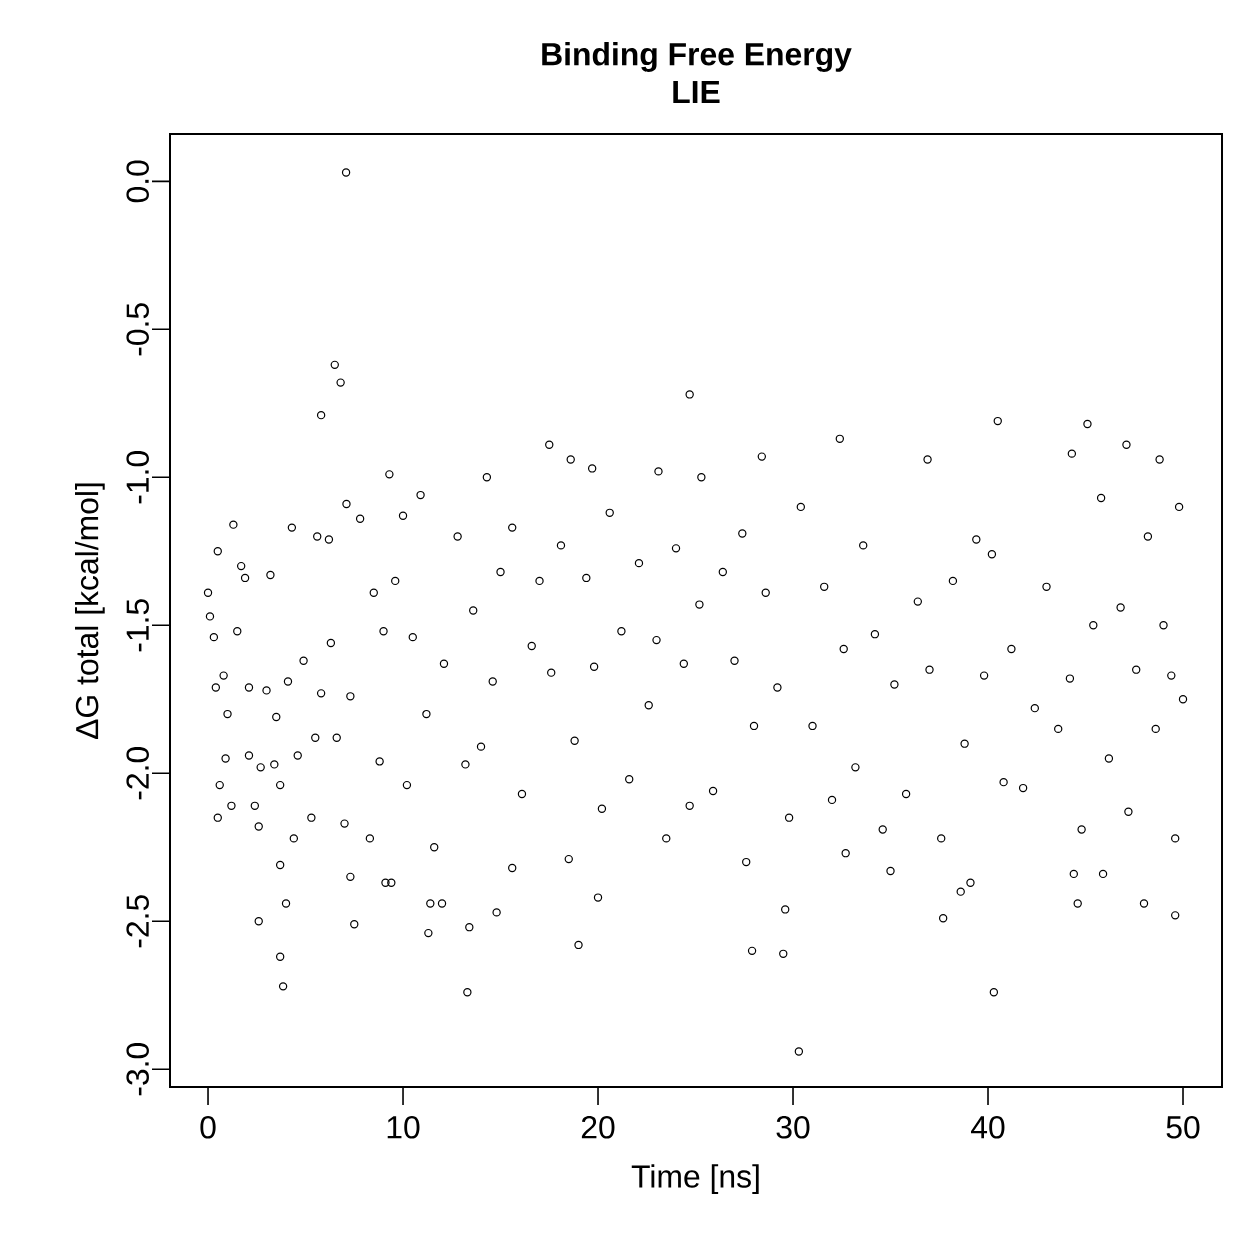 The height and width of the screenshot is (1259, 1259). Describe the element at coordinates (1183, 1127) in the screenshot. I see `x-tick-label: 50` at that location.